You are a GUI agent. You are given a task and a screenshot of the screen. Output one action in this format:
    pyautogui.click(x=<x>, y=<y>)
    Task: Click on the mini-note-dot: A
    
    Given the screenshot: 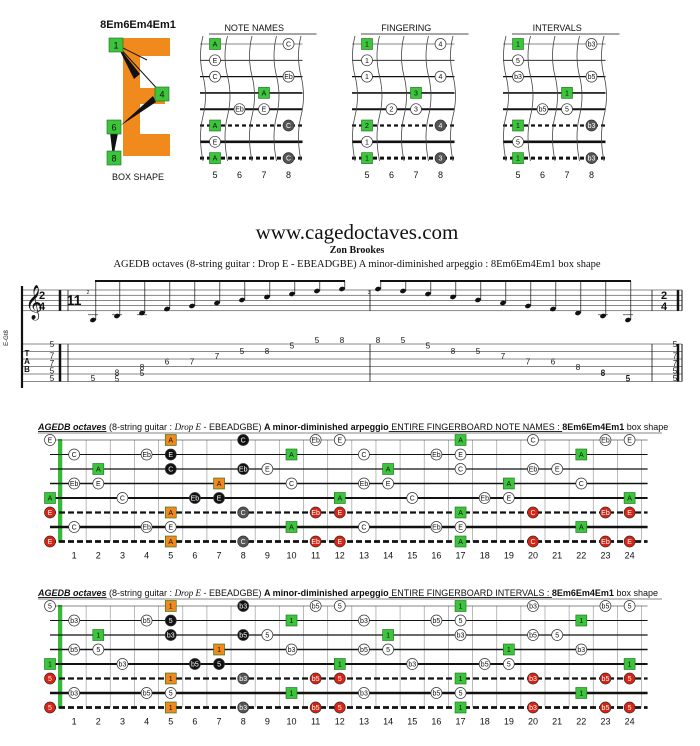 What is the action you would take?
    pyautogui.click(x=264, y=93)
    